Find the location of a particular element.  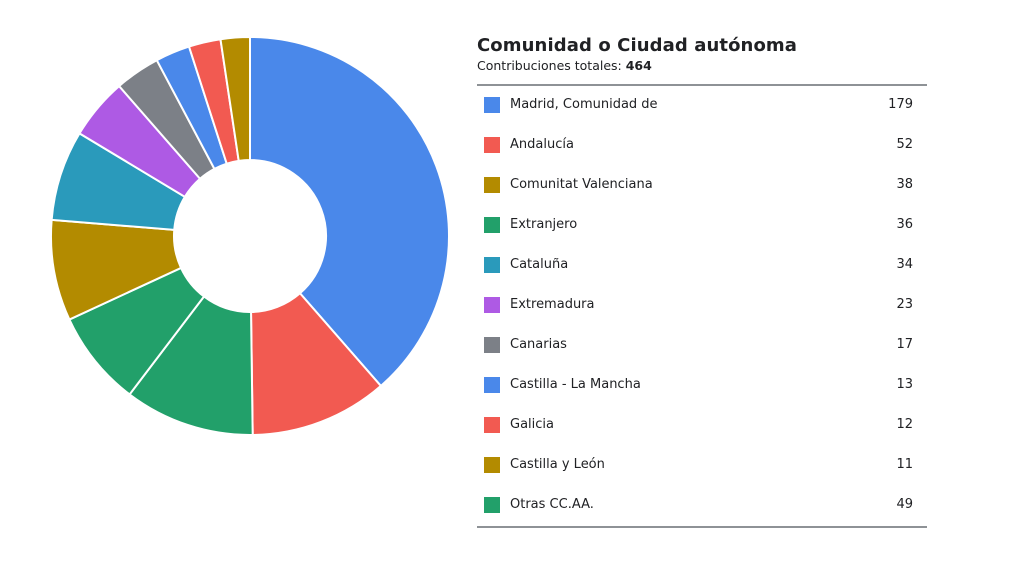

legend-label: Andalucía is located at coordinates (542, 144).